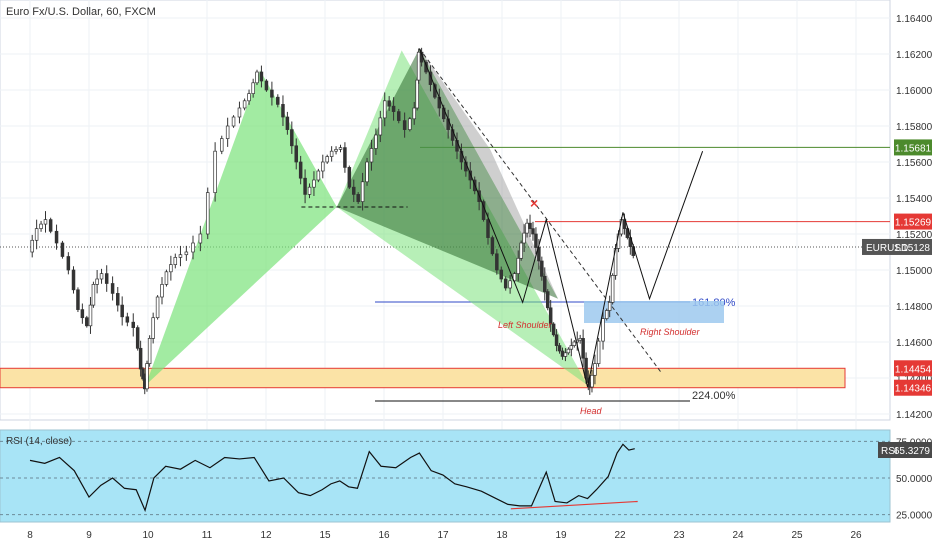 The width and height of the screenshot is (932, 550). Describe the element at coordinates (914, 516) in the screenshot. I see `rsi-tick-label: 25.0000` at that location.